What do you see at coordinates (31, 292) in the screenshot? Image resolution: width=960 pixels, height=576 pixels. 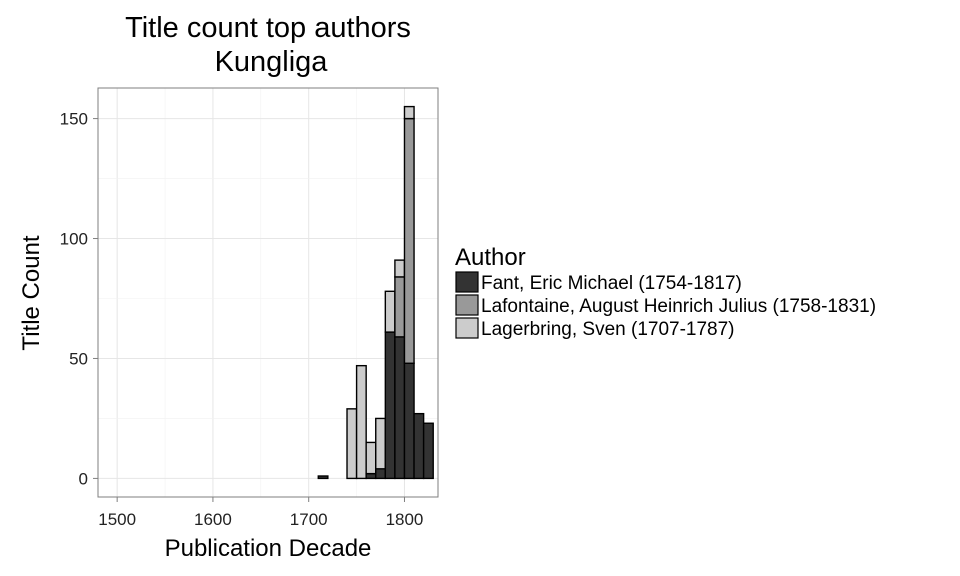 I see `y-axis-title: Title Count` at bounding box center [31, 292].